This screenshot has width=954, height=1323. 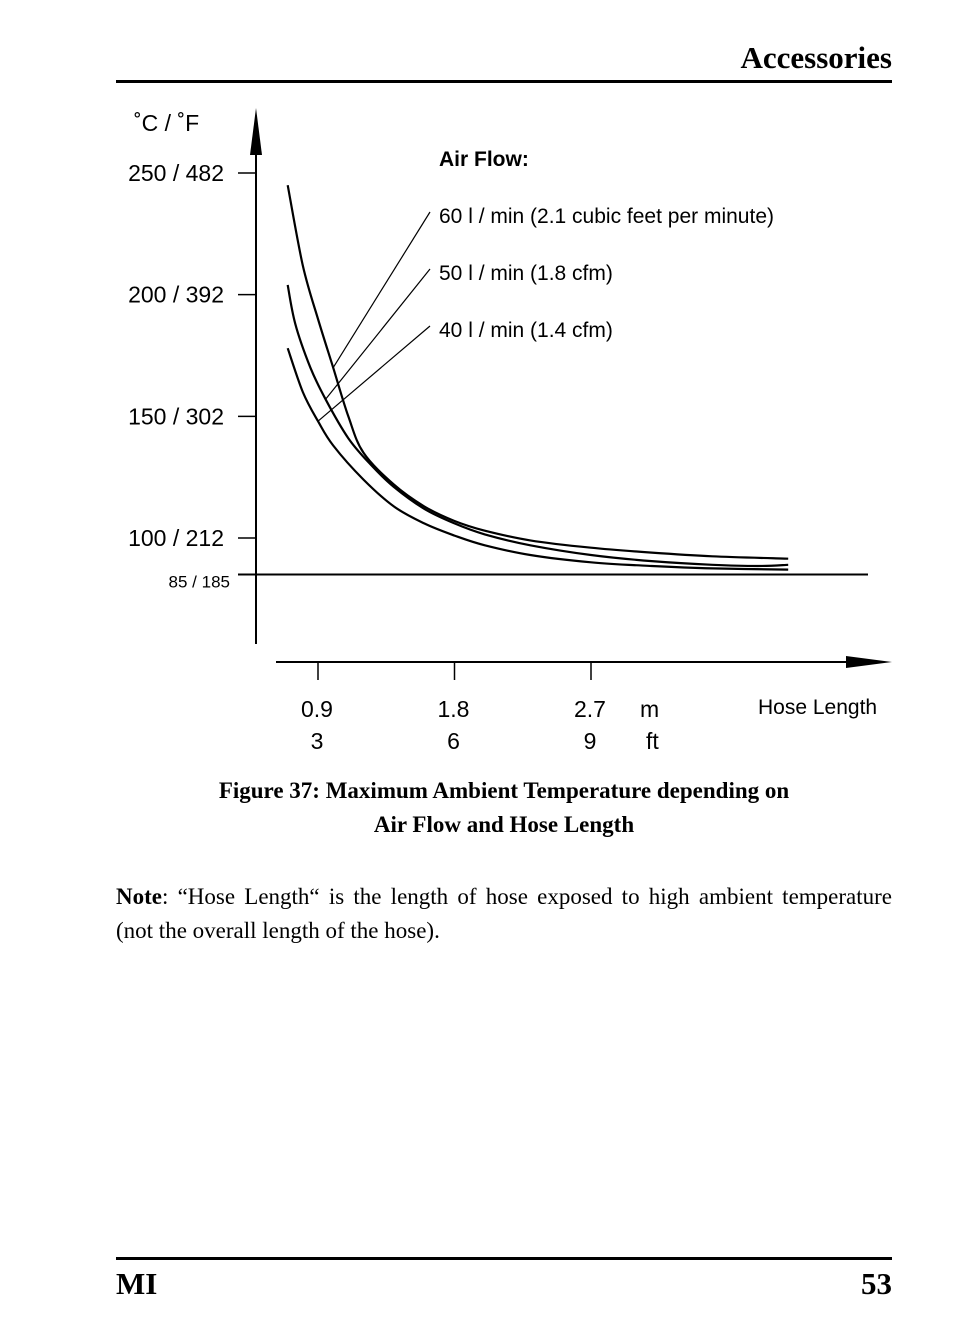 What do you see at coordinates (504, 824) in the screenshot?
I see `caption-line-2: Air Flow and Hose Length` at bounding box center [504, 824].